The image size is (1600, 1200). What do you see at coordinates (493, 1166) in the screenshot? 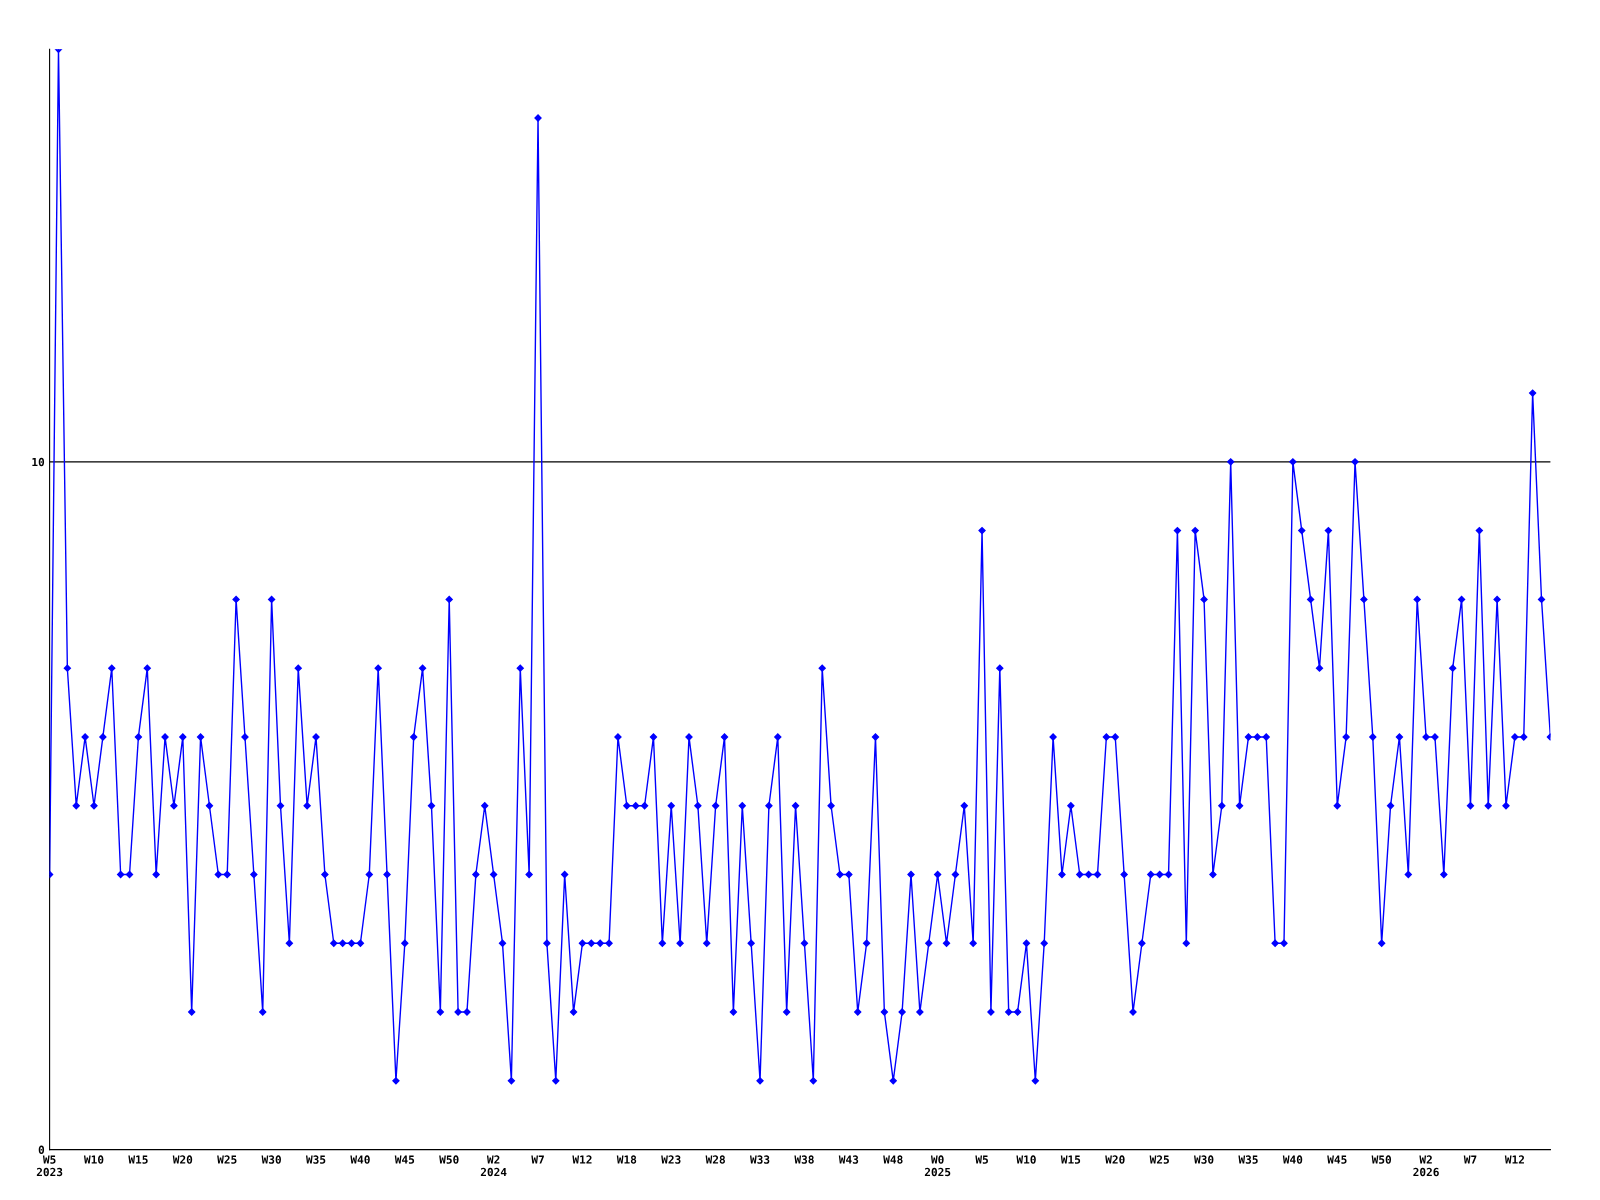
I see `x-tick-label: W2 2024` at bounding box center [493, 1166].